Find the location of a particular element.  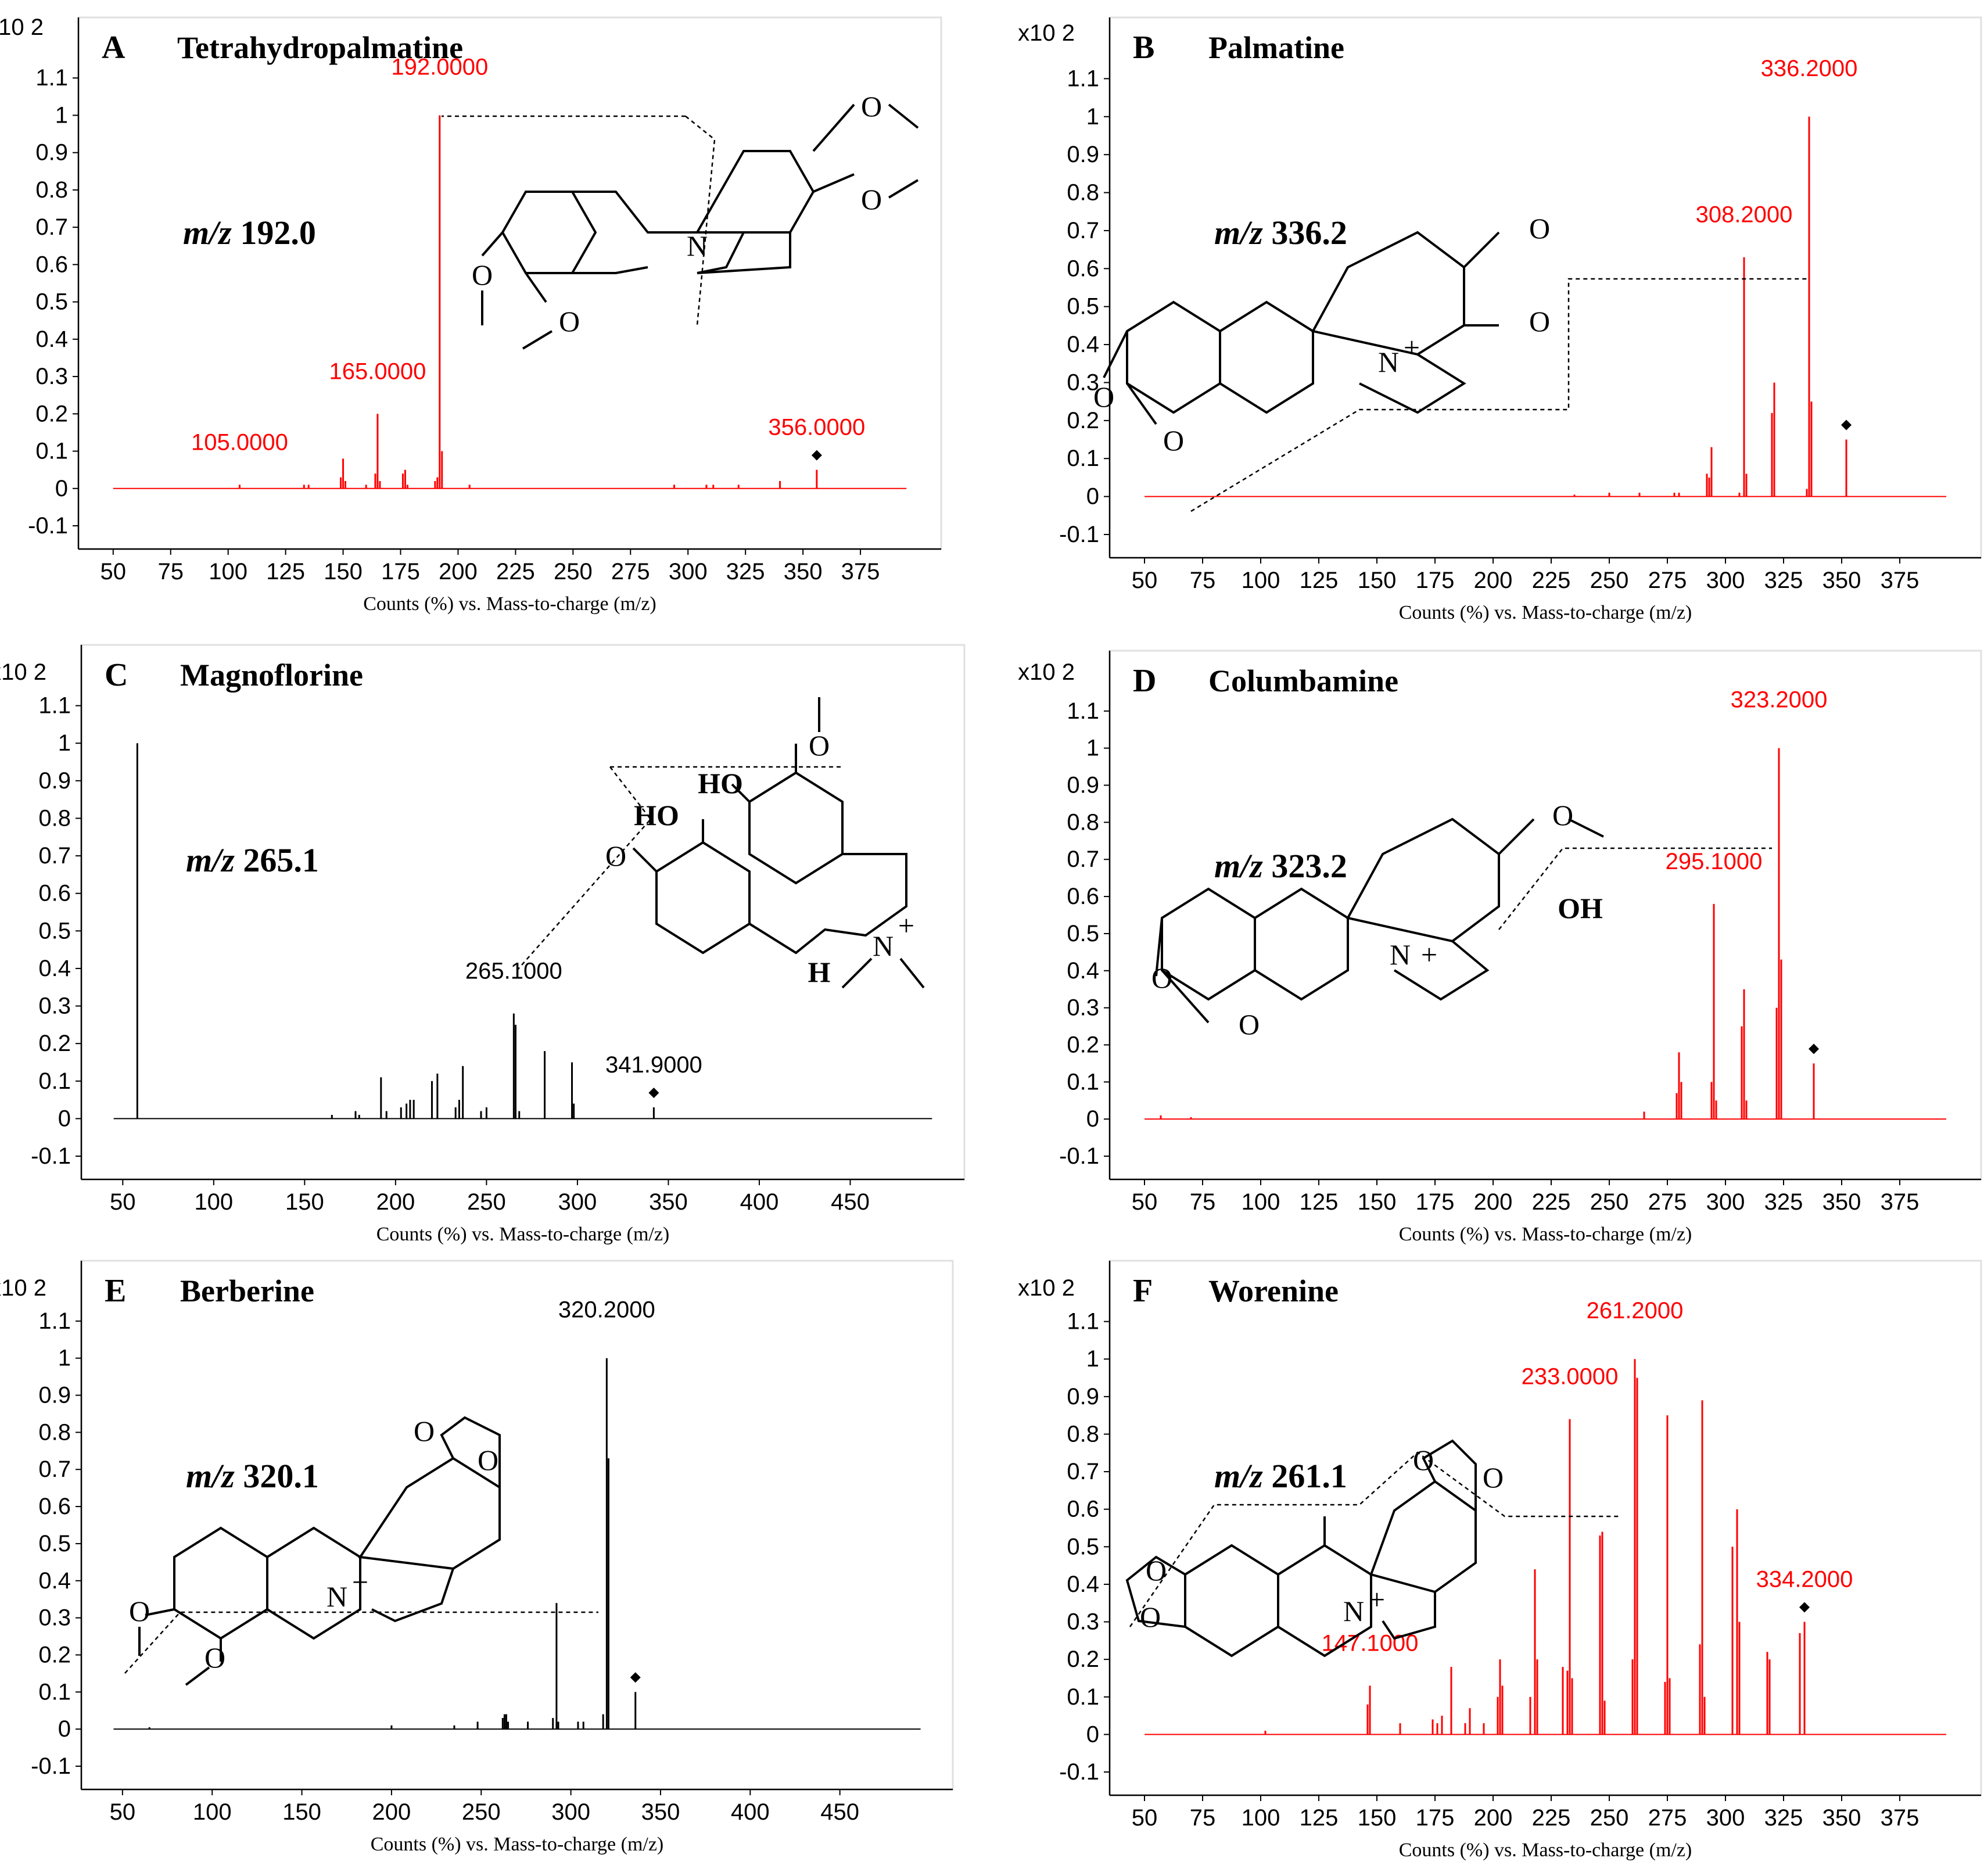

y-tick-label: 0.7 is located at coordinates (51, 227).